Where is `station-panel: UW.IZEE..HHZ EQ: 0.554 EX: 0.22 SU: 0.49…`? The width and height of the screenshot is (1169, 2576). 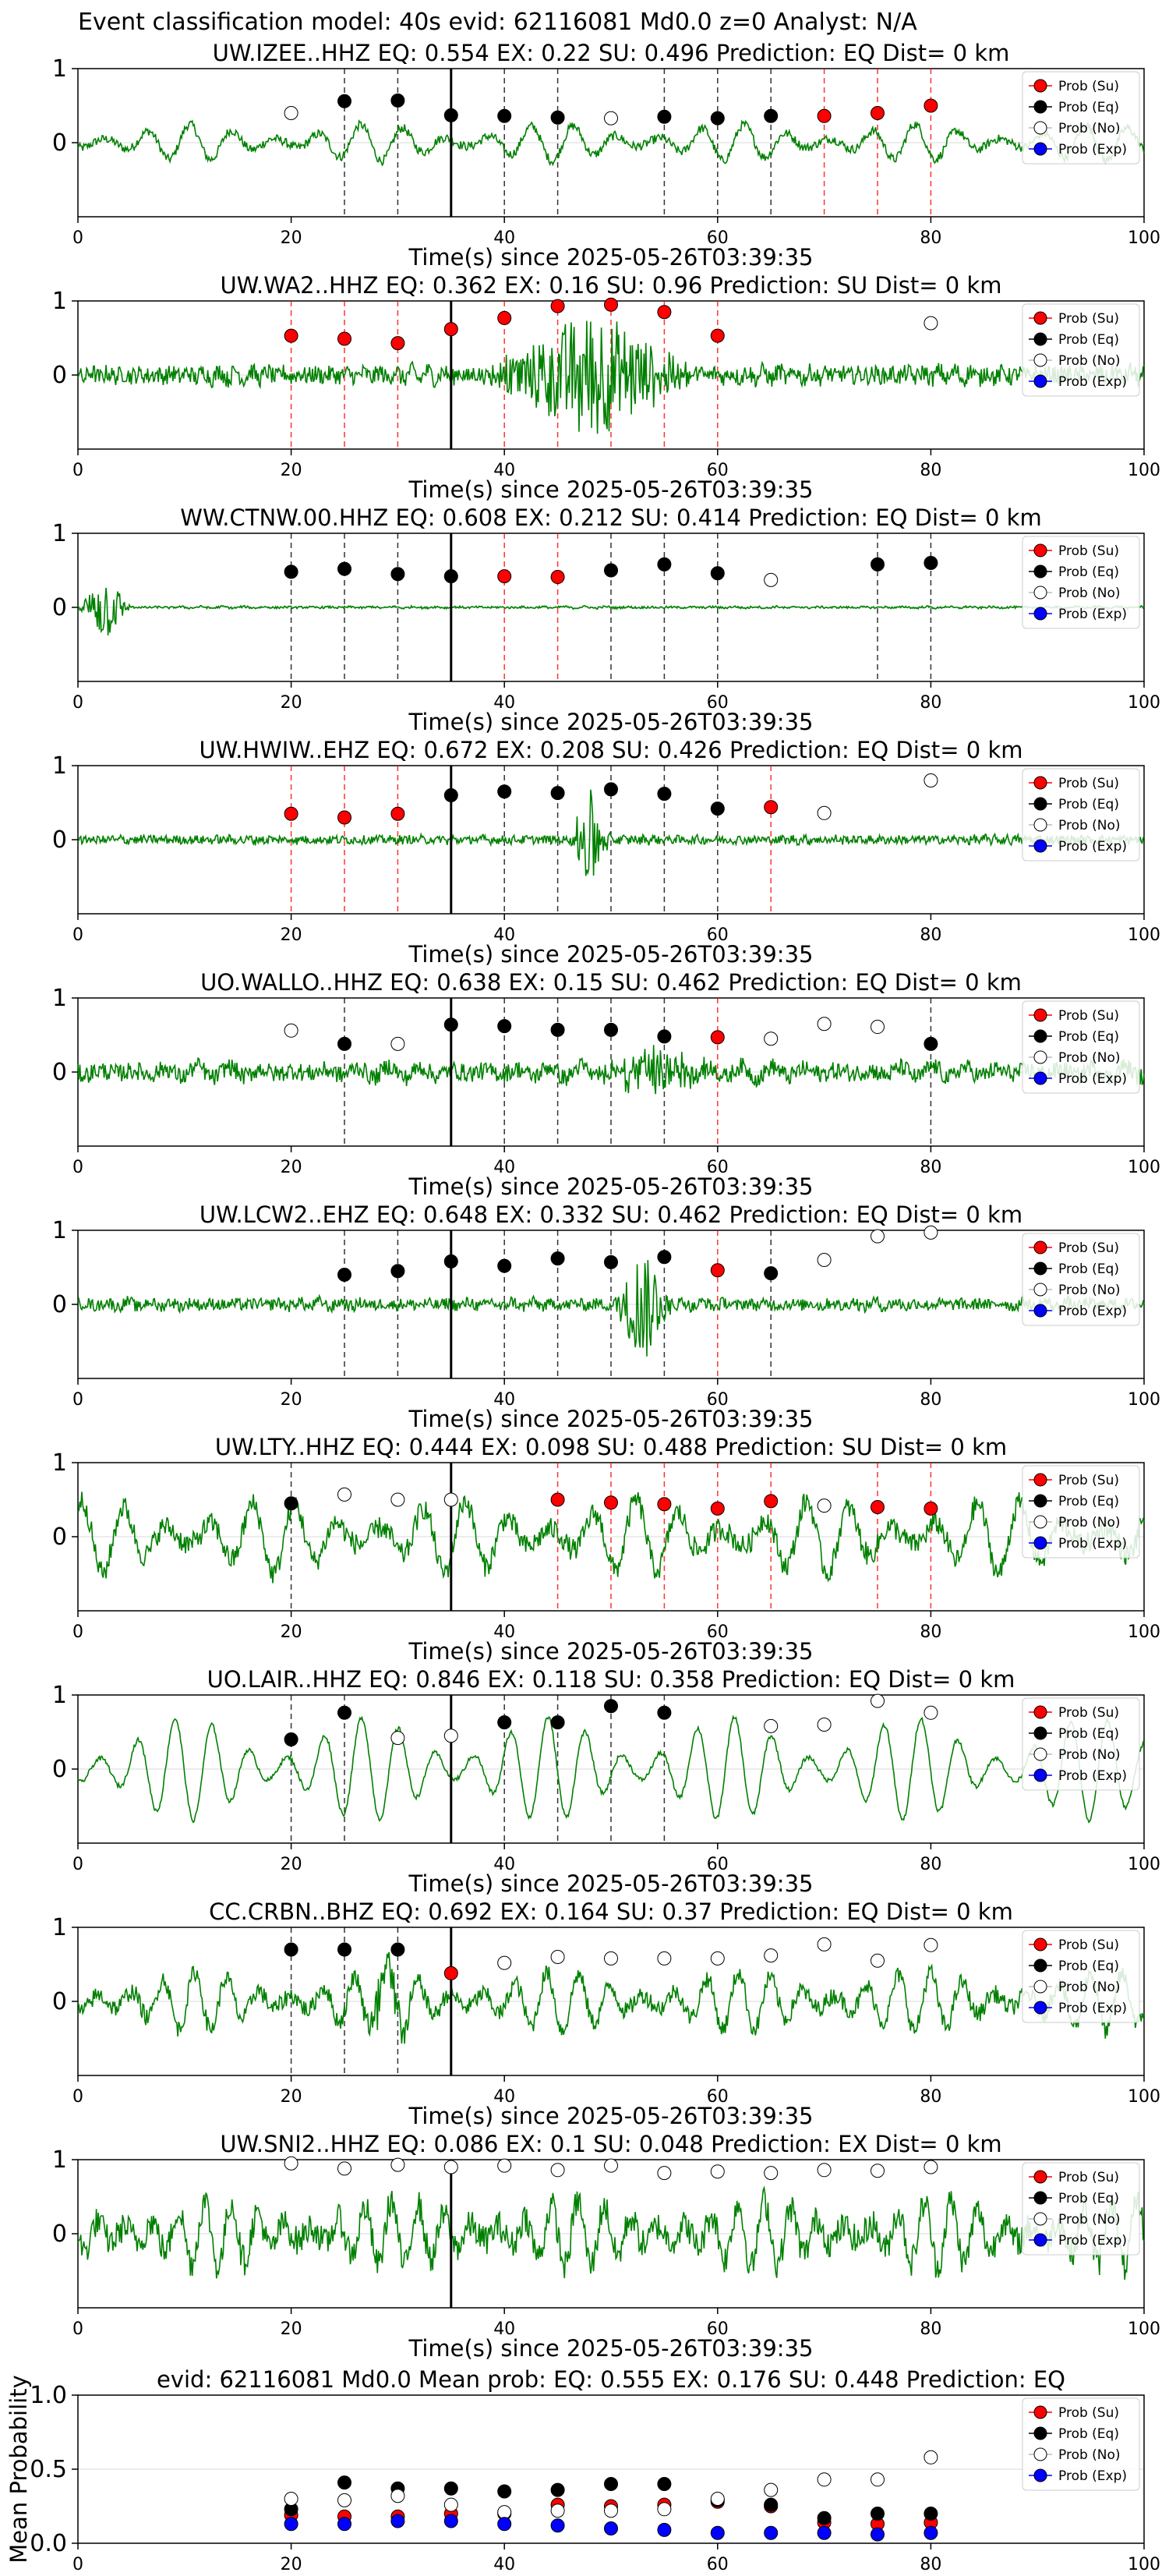
station-panel: UW.IZEE..HHZ EQ: 0.554 EX: 0.22 SU: 0.49… is located at coordinates (606, 155).